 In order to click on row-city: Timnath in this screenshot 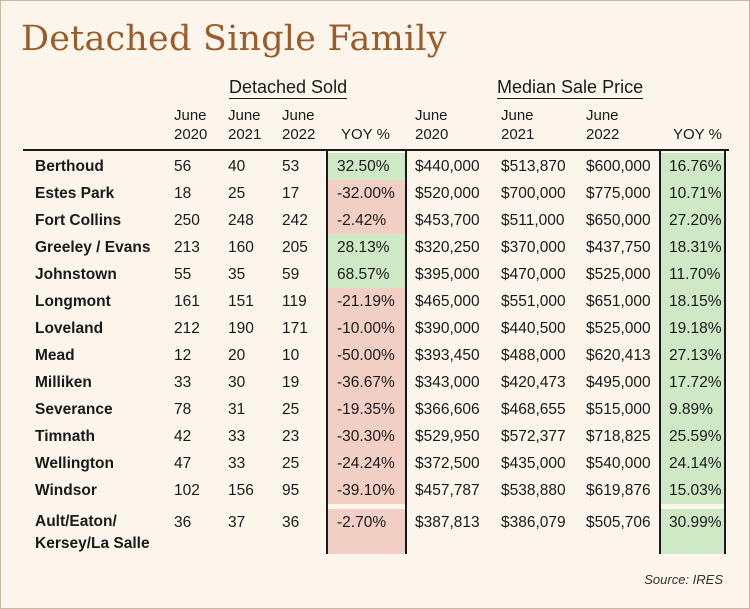, I will do `click(65, 436)`.